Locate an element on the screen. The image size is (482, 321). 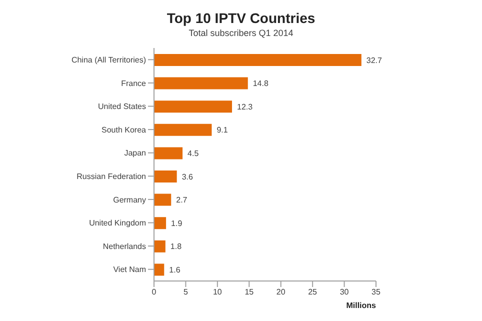
data-label: 12.3 is located at coordinates (245, 107).